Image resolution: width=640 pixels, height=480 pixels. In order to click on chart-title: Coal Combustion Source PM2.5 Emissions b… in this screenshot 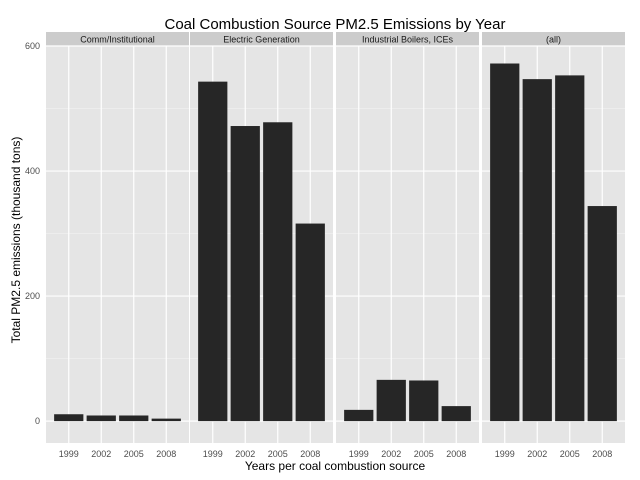, I will do `click(334, 24)`.